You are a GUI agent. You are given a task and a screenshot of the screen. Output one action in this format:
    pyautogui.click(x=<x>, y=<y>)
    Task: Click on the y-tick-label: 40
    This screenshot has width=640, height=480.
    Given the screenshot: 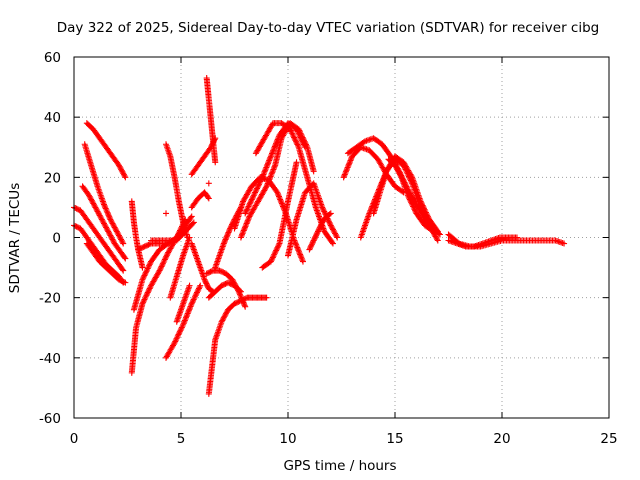 What is the action you would take?
    pyautogui.click(x=52, y=118)
    